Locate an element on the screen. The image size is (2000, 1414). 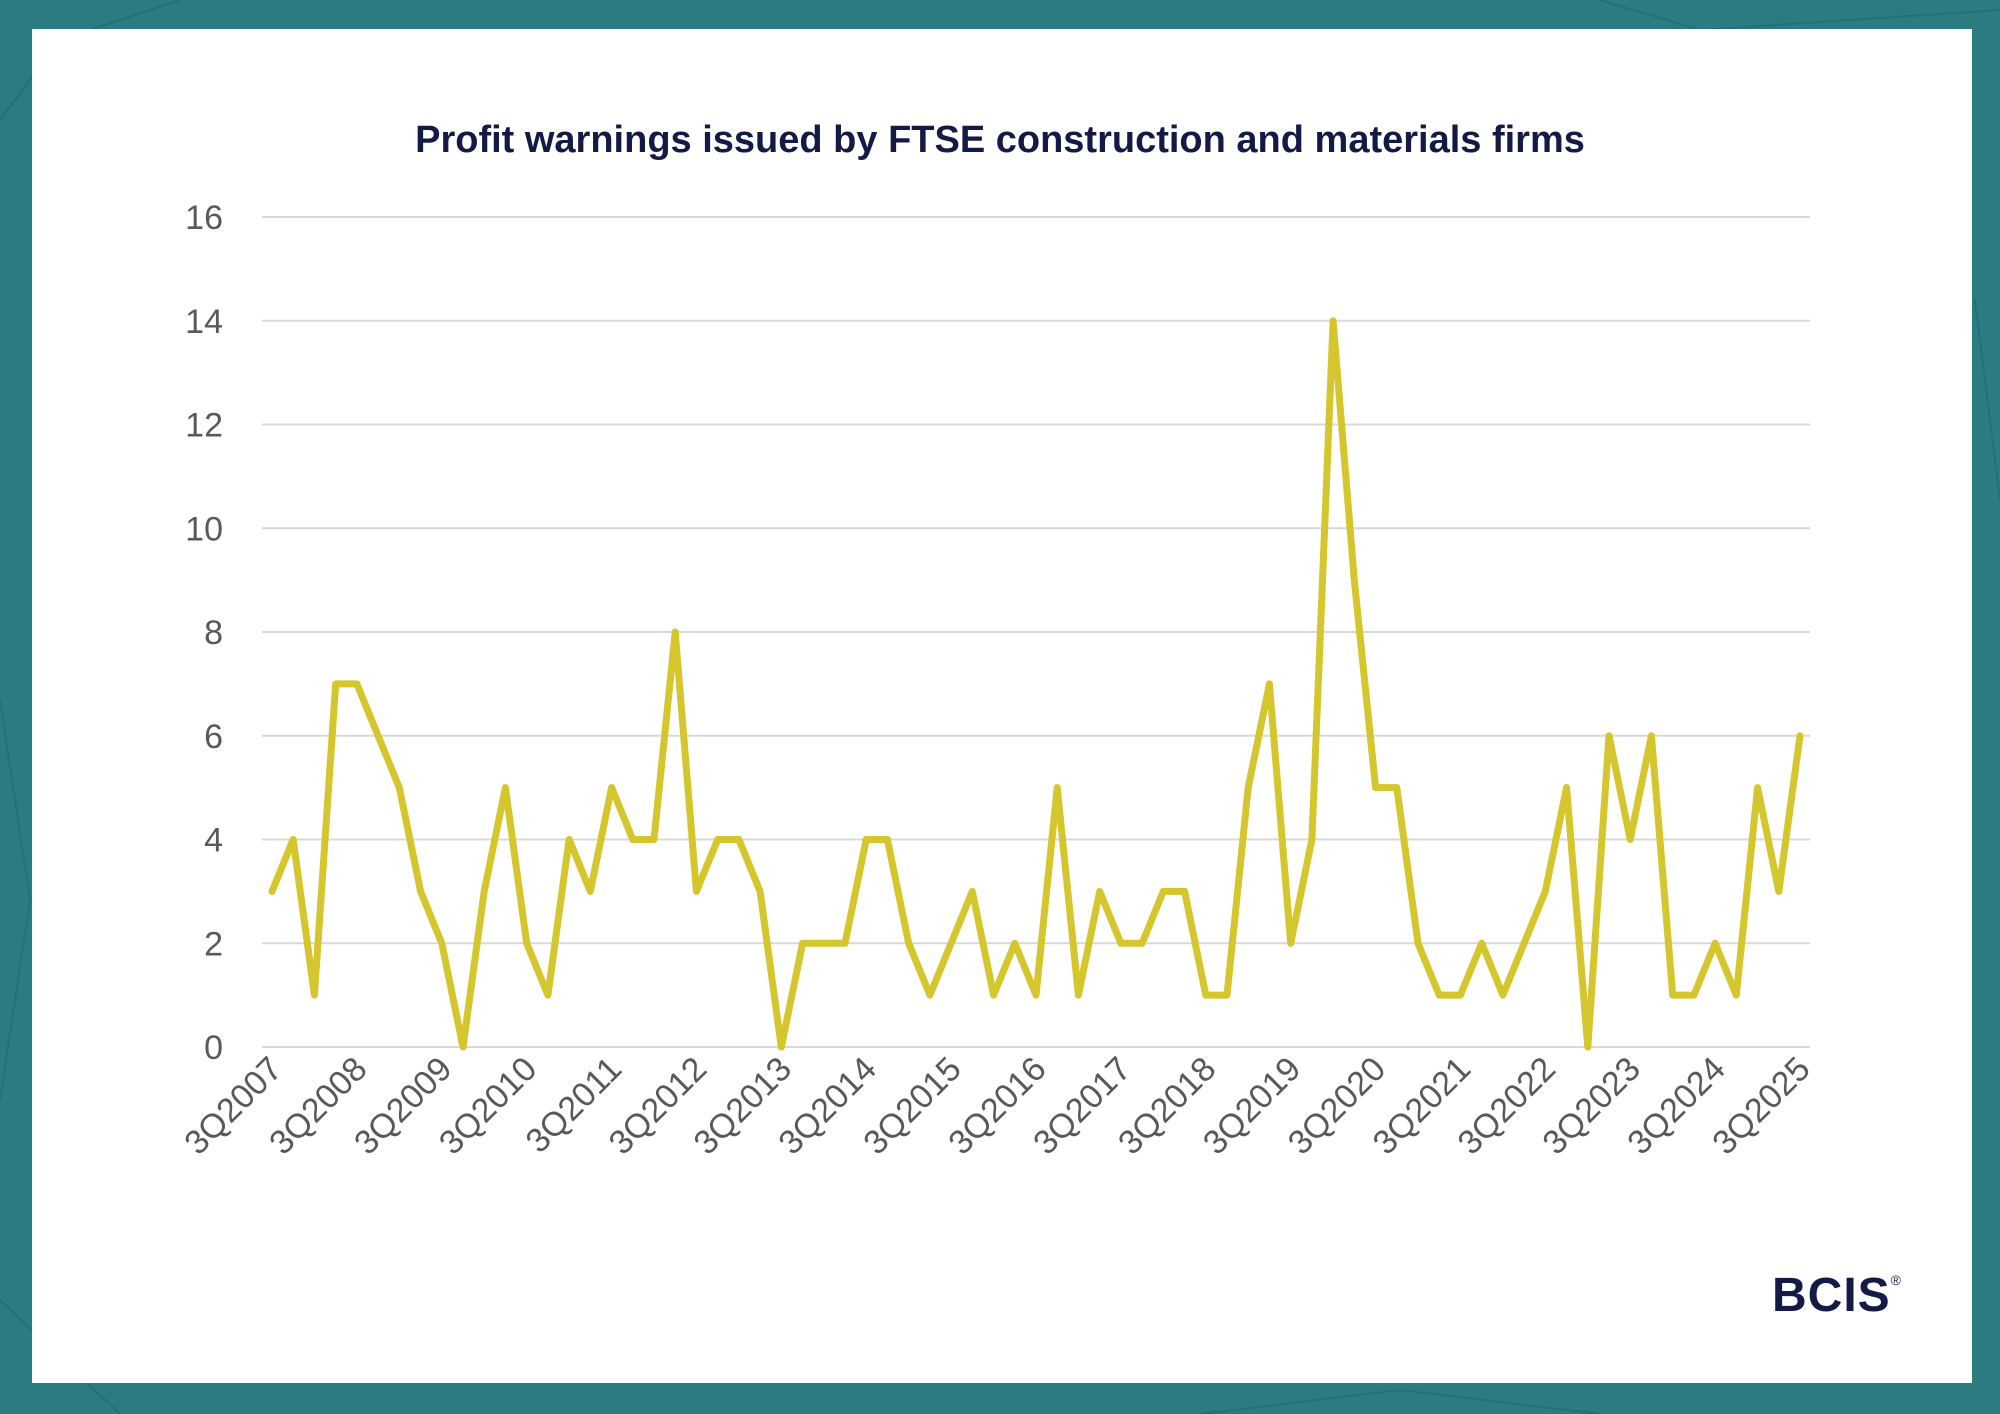
registered-mark: ® is located at coordinates (1896, 1280).